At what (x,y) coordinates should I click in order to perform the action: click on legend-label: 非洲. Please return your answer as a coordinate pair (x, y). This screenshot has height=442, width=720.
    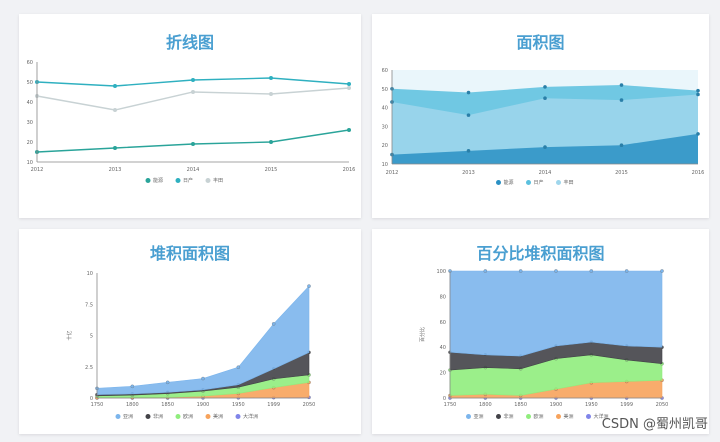
    Looking at the image, I should click on (158, 416).